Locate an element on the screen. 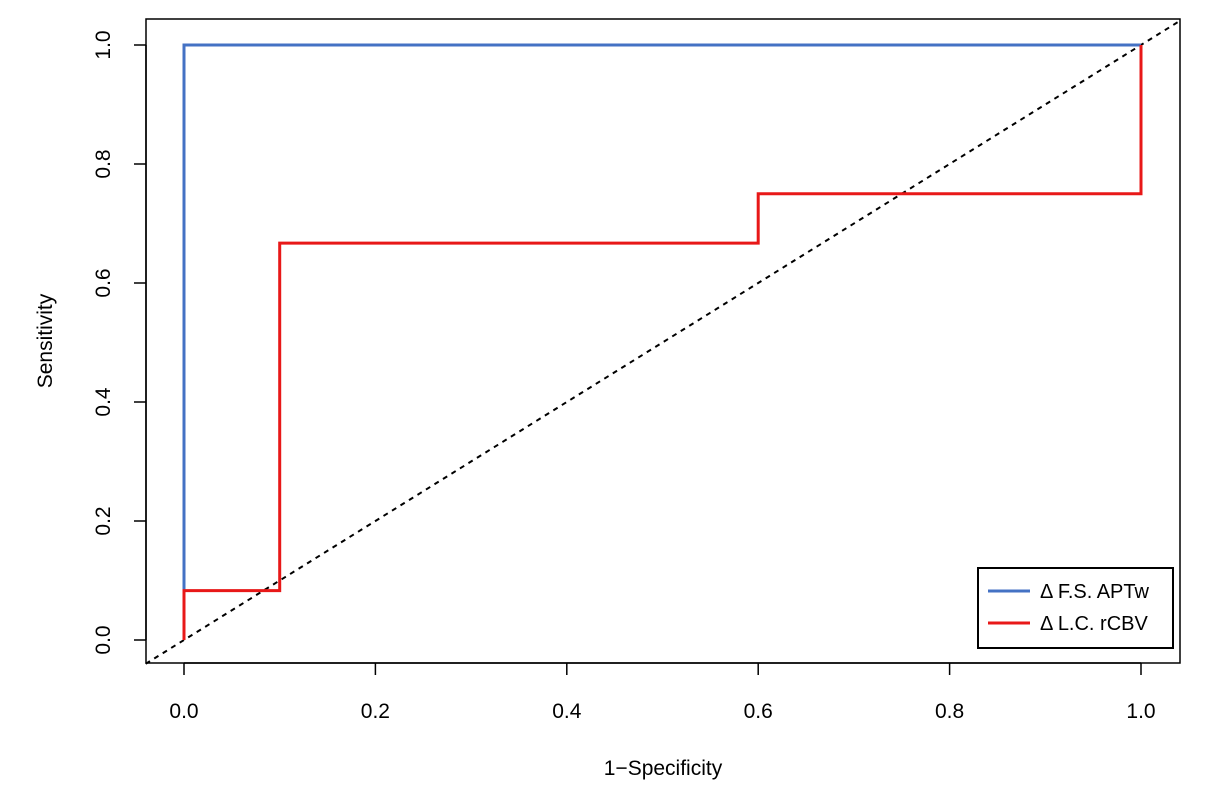  y-tick-label: 0.6 is located at coordinates (103, 282).